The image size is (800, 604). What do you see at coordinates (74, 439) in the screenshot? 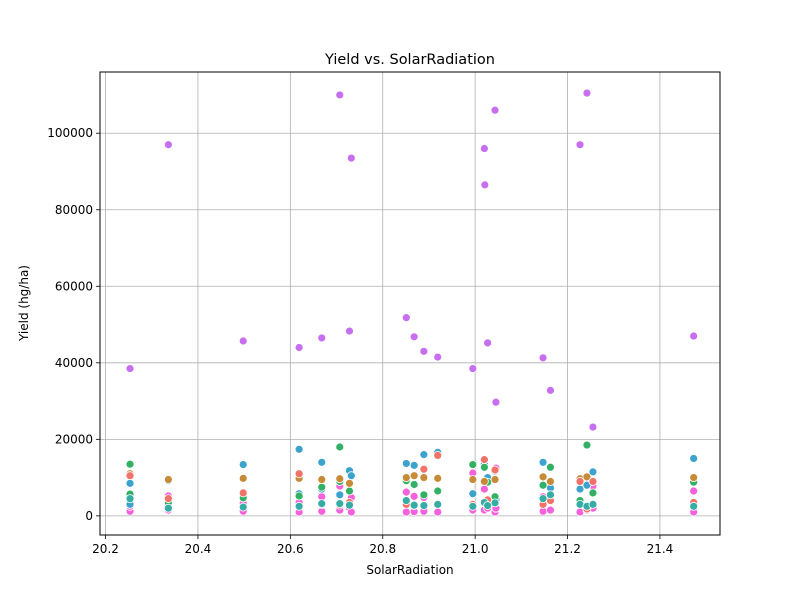
I see `y-tick-label: 20000` at bounding box center [74, 439].